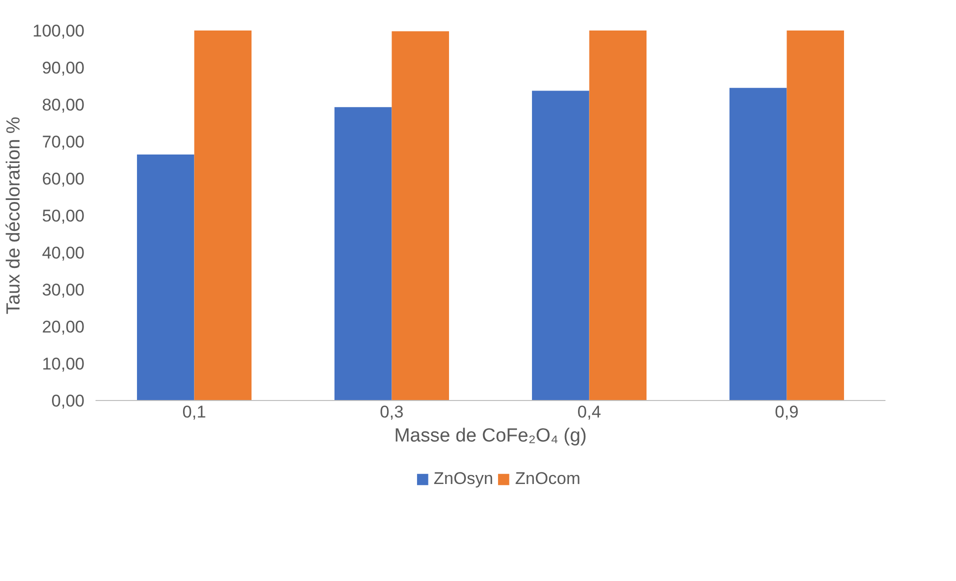  I want to click on legend-label: ZnOcom, so click(547, 479).